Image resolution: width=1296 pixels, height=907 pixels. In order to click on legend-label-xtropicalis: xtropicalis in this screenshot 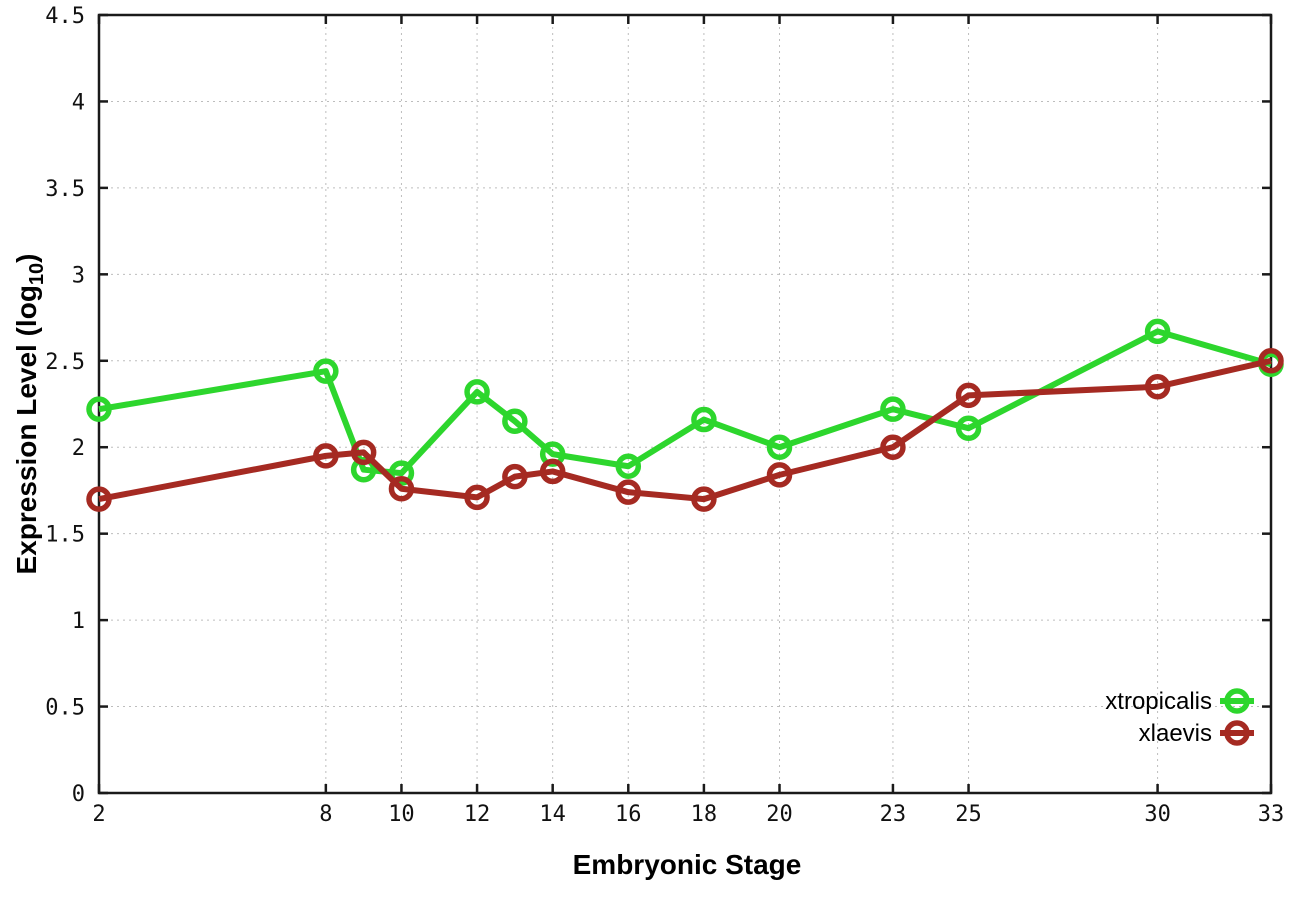, I will do `click(1158, 701)`.